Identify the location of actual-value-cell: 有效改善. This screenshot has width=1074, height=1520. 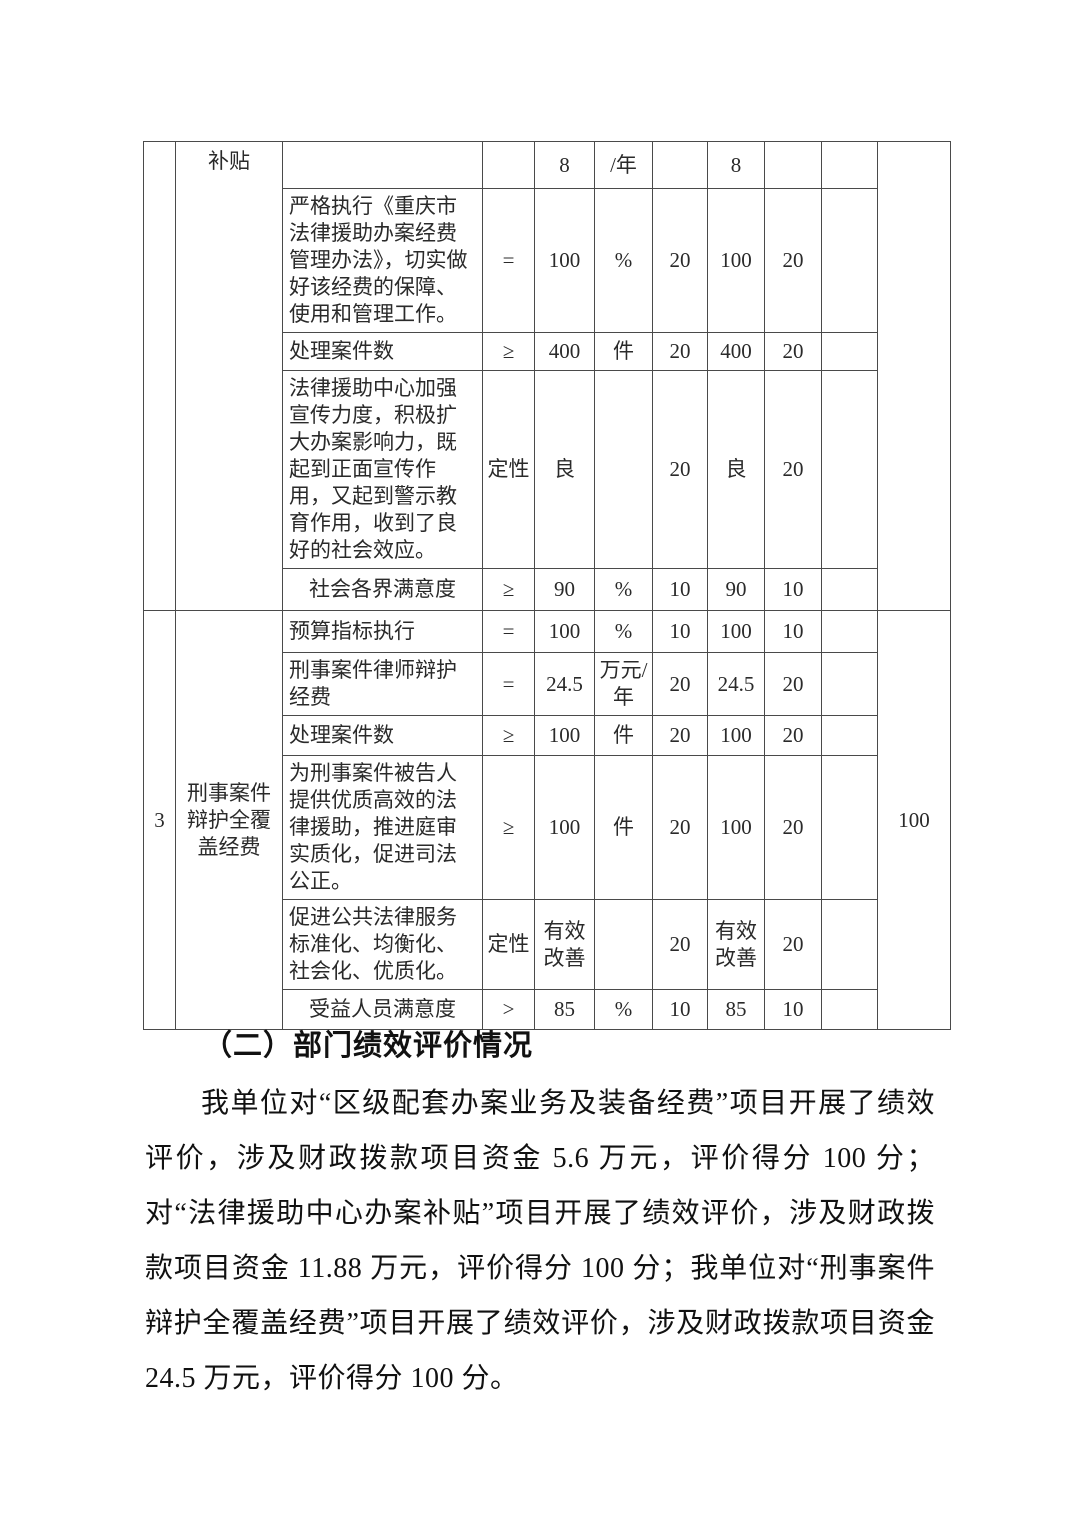
(736, 944).